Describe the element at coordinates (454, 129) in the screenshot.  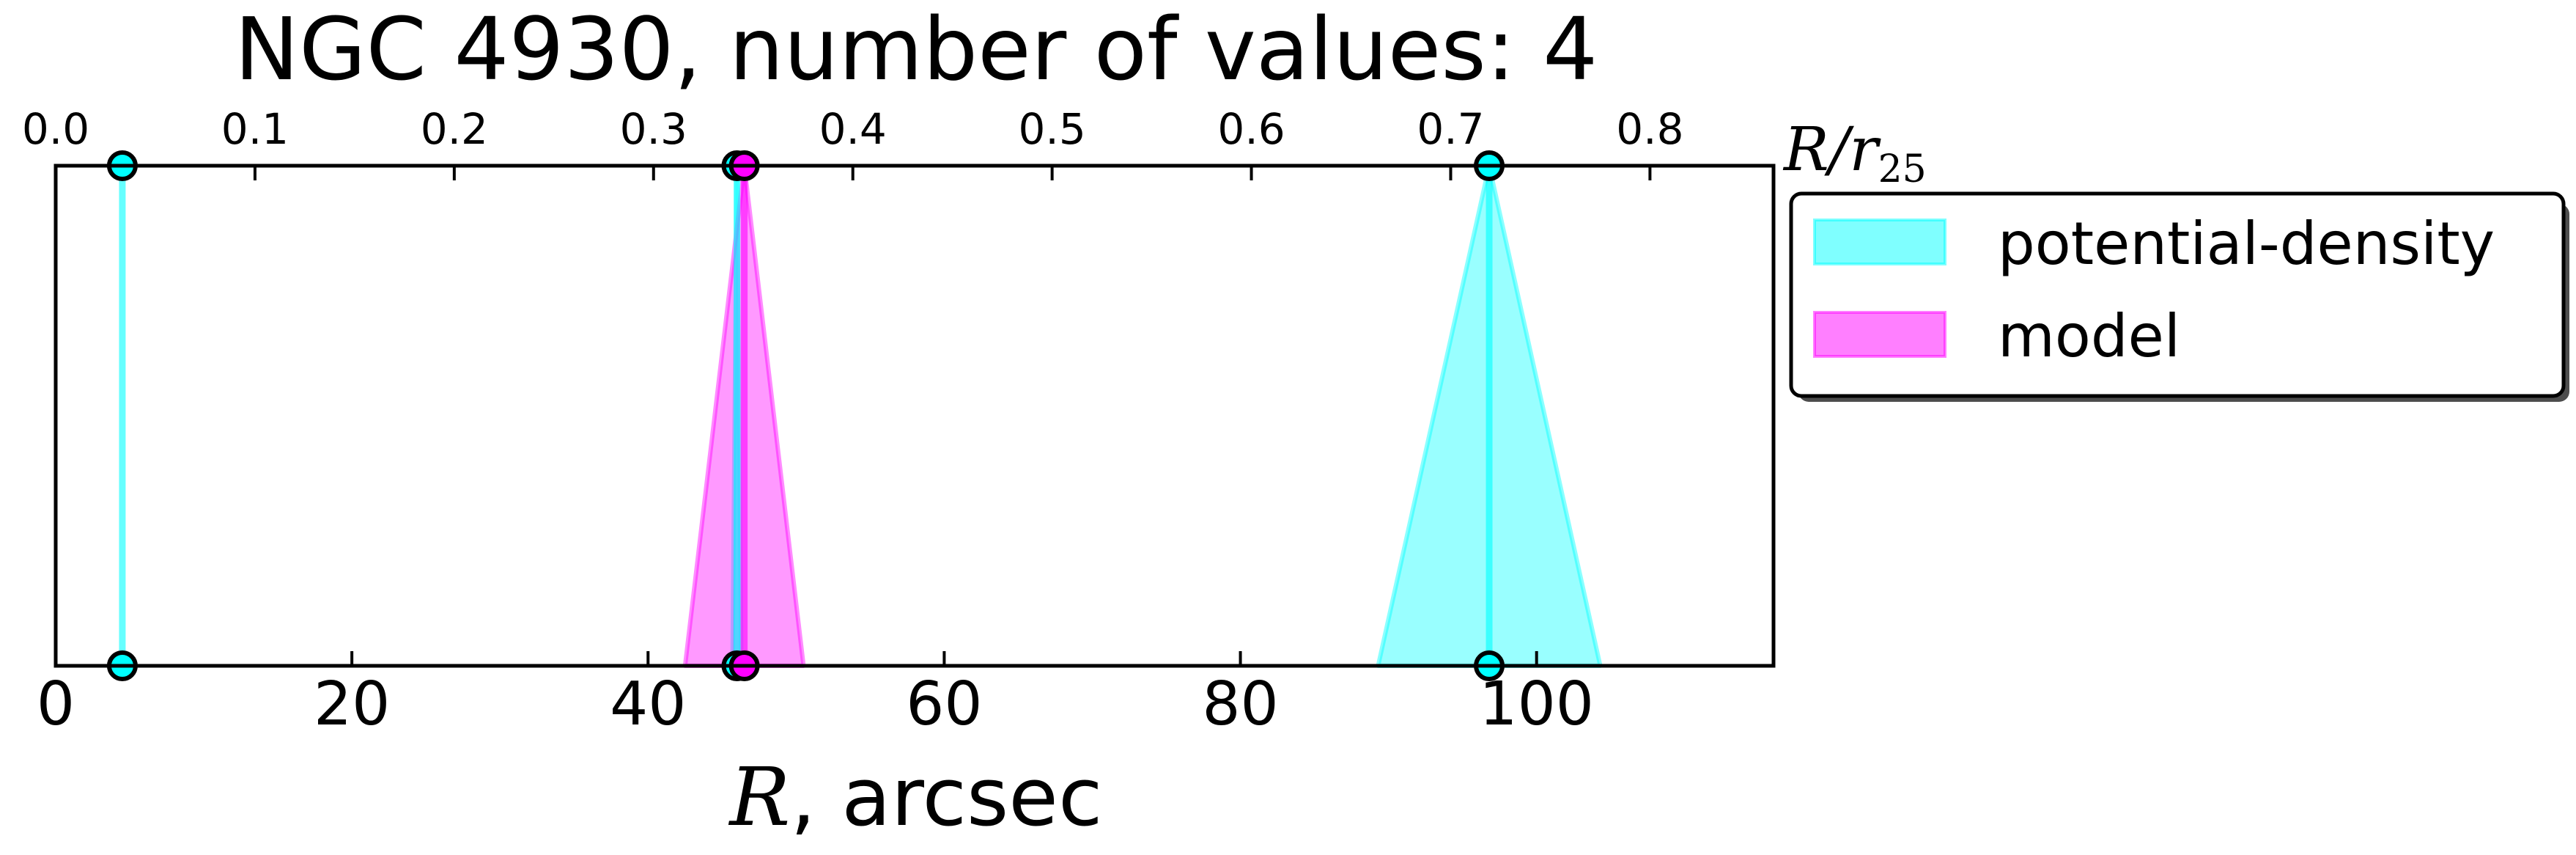
I see `top-tick-label-2: 0.2` at that location.